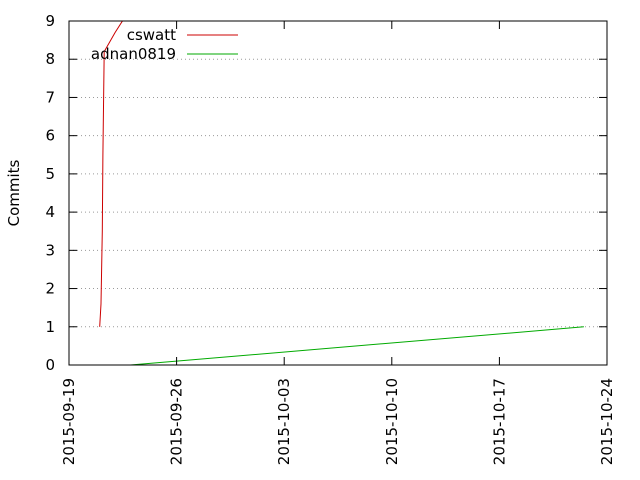  What do you see at coordinates (133, 54) in the screenshot?
I see `legend-label: adnan0819` at bounding box center [133, 54].